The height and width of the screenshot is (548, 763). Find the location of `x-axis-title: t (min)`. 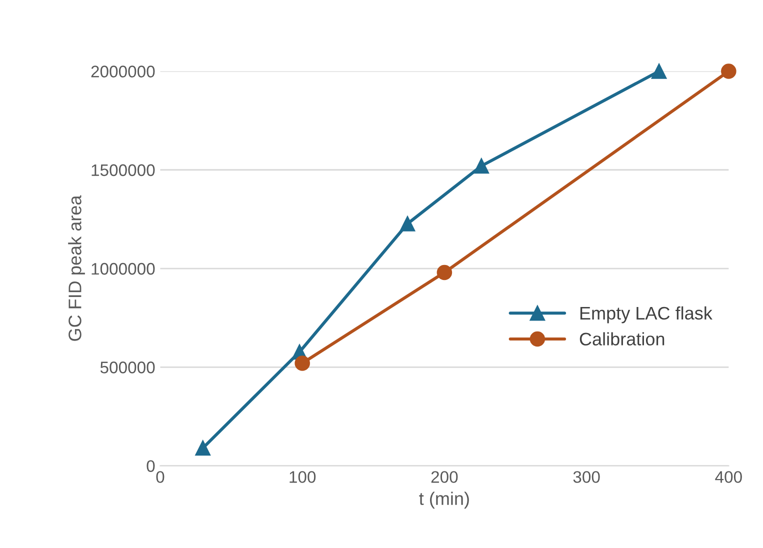

x-axis-title: t (min) is located at coordinates (444, 500).